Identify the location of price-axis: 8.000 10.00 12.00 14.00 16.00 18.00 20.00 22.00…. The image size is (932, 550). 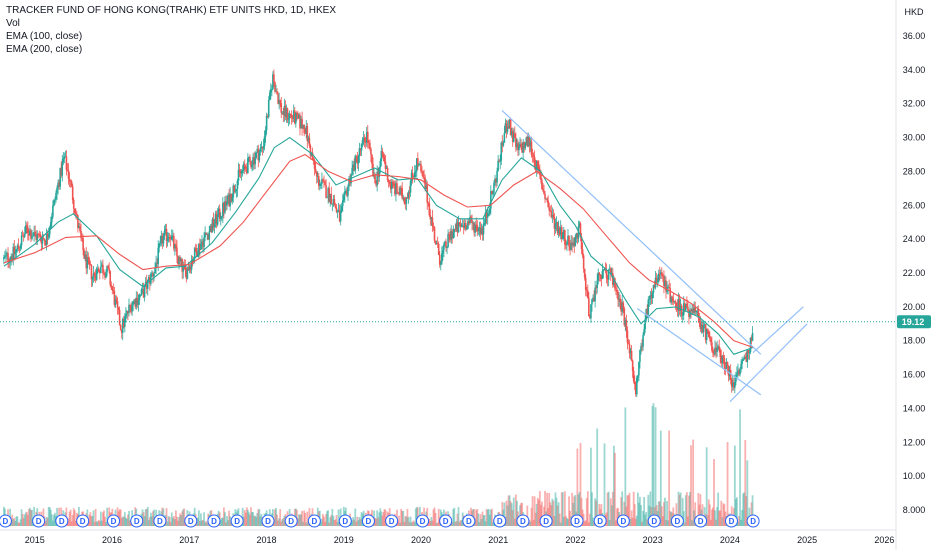
(914, 273).